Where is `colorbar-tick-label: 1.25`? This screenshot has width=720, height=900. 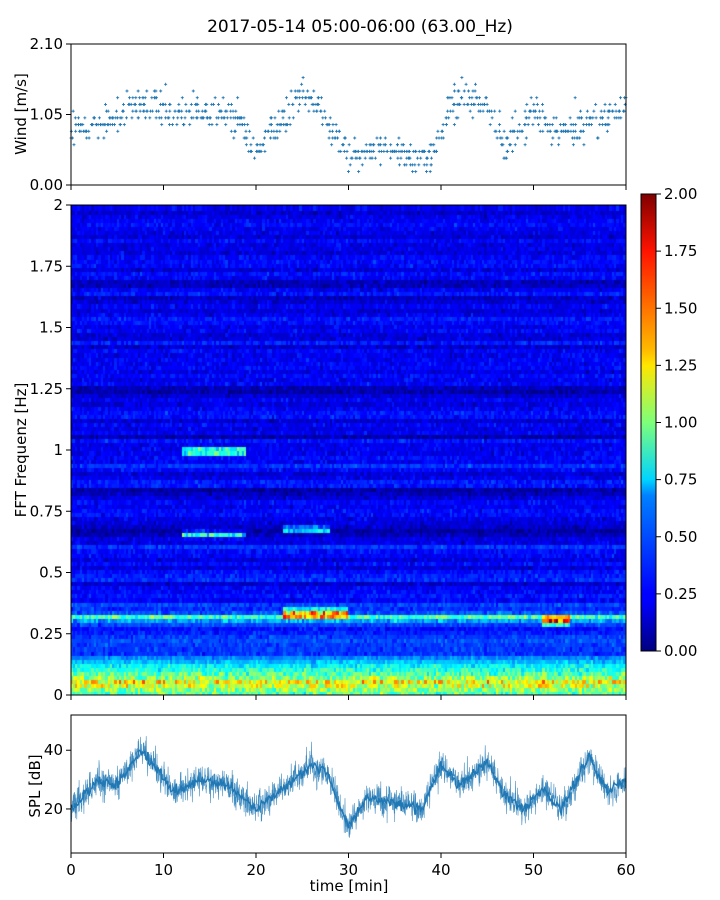 colorbar-tick-label: 1.25 is located at coordinates (680, 365).